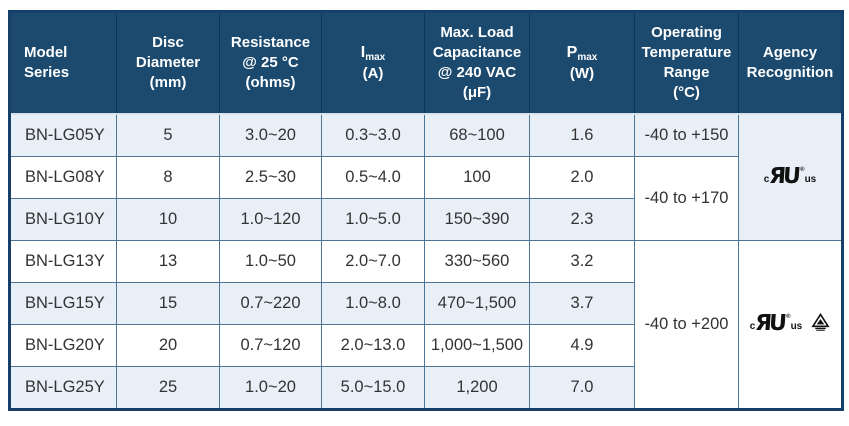  What do you see at coordinates (270, 83) in the screenshot?
I see `header-line: (ohms)` at bounding box center [270, 83].